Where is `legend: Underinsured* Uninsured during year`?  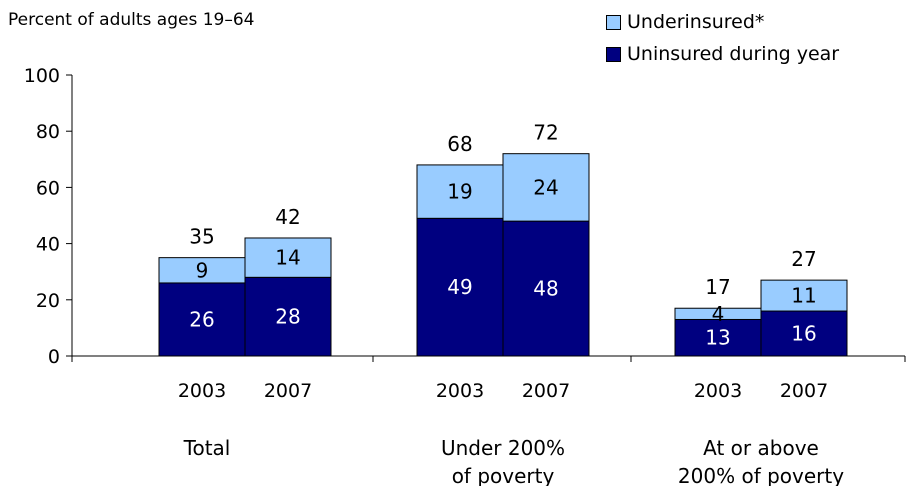
legend: Underinsured* Uninsured during year is located at coordinates (722, 38).